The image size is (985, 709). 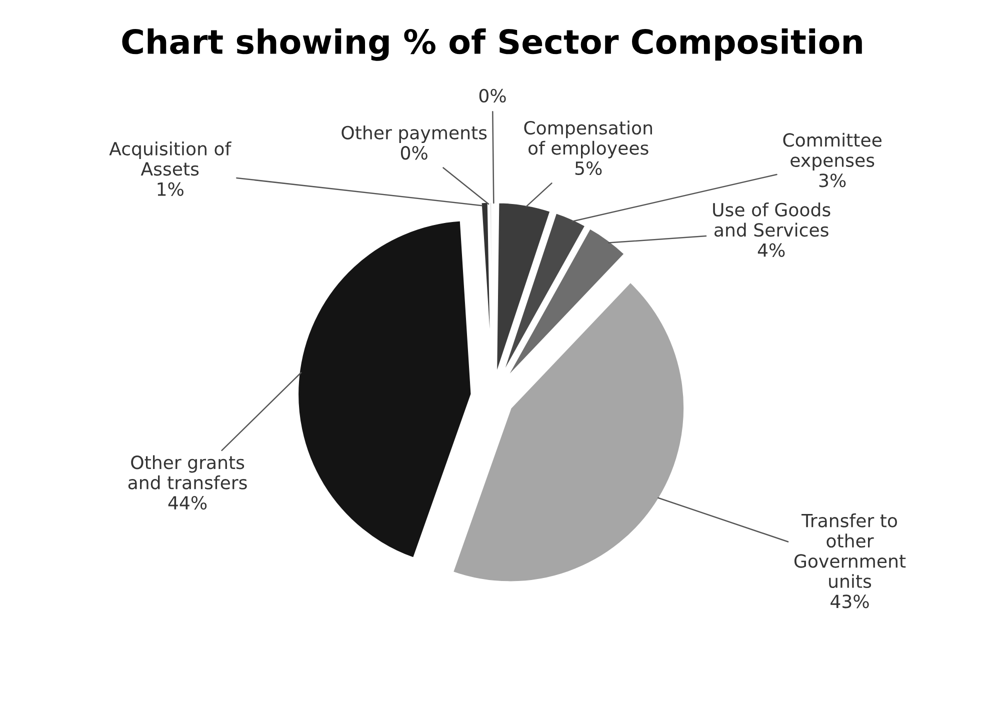 What do you see at coordinates (849, 601) in the screenshot?
I see `data-label: 43%` at bounding box center [849, 601].